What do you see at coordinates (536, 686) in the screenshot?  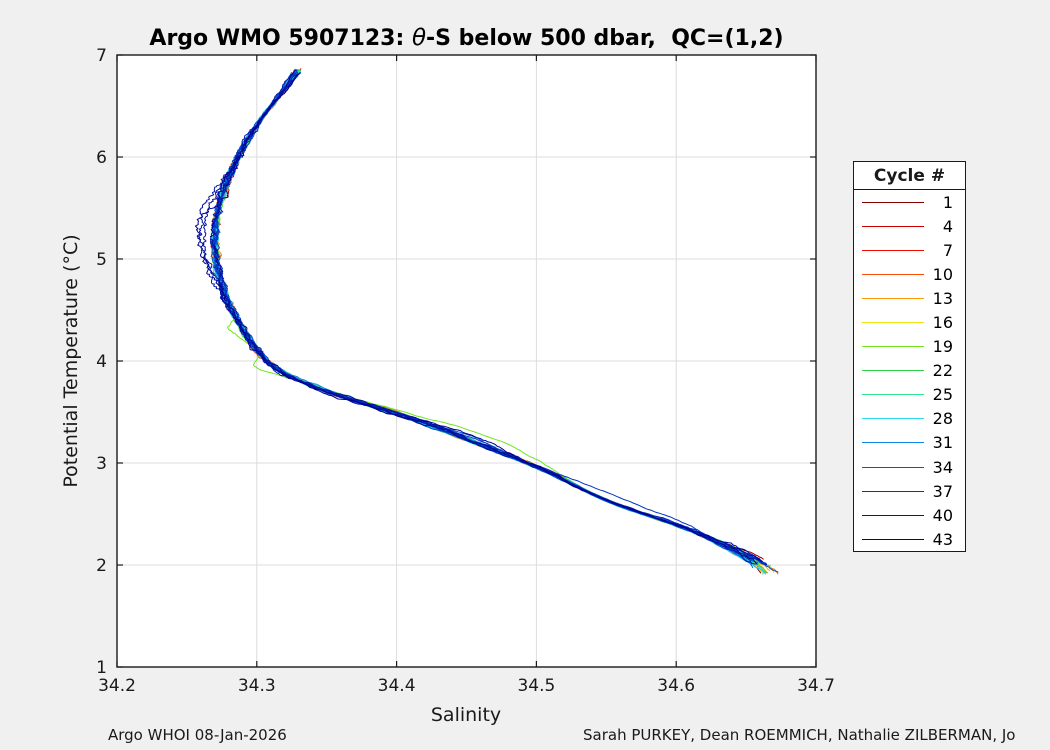 I see `x-tick-label: 34.5` at bounding box center [536, 686].